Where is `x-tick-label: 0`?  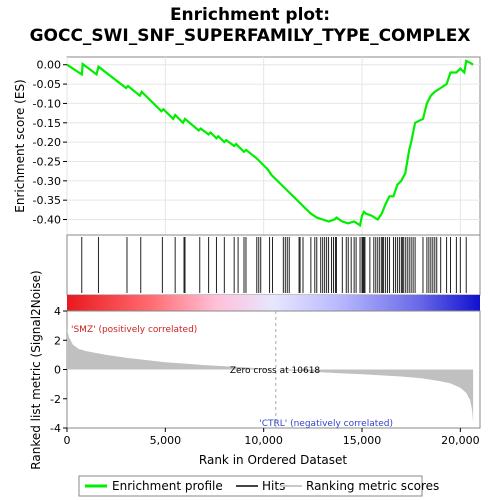 x-tick-label: 0 is located at coordinates (67, 440).